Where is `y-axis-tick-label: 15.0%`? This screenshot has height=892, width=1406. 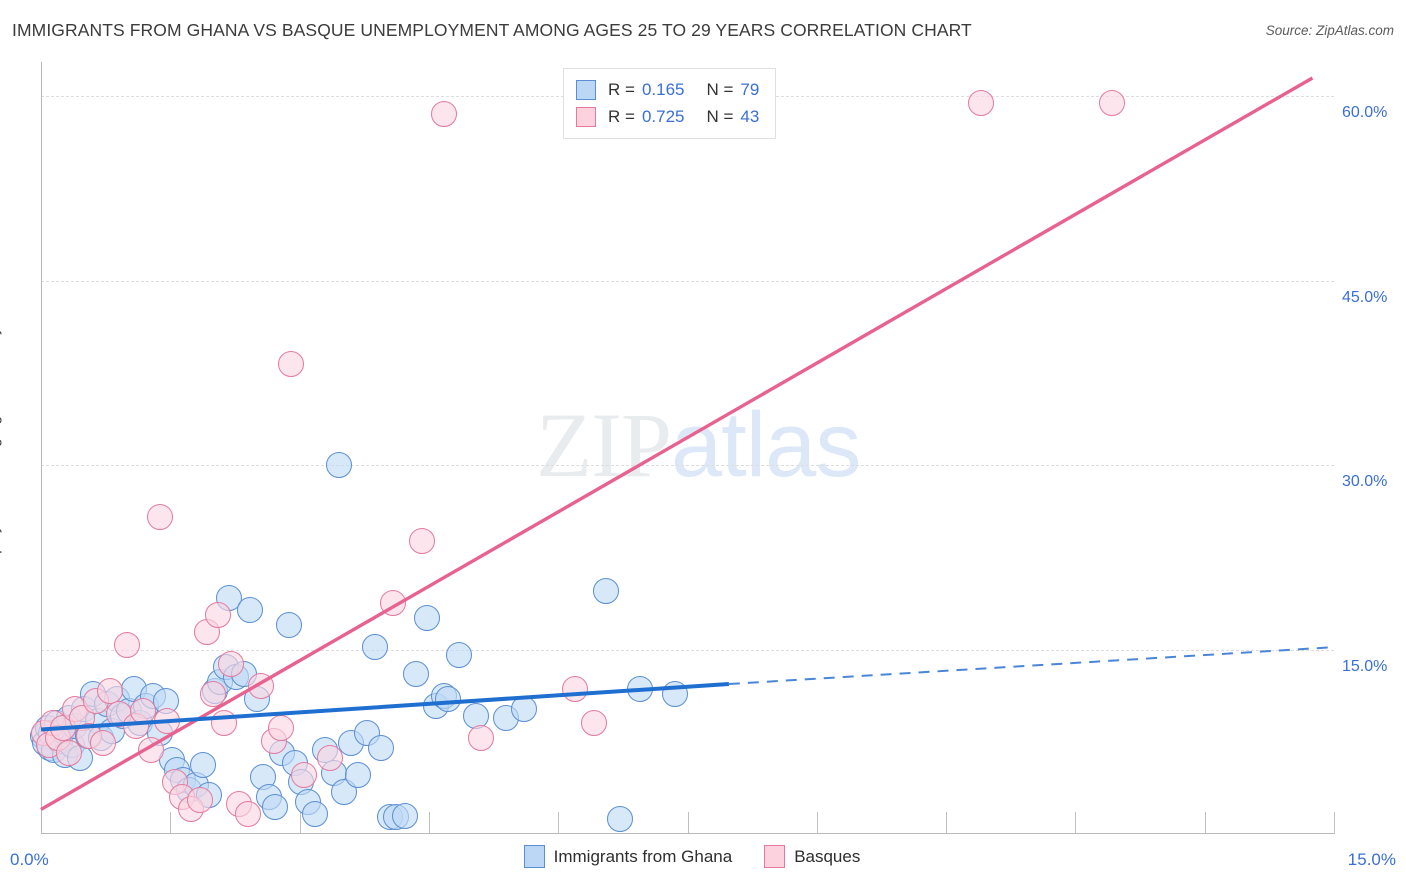
y-axis-tick-label: 15.0% is located at coordinates (1365, 666).